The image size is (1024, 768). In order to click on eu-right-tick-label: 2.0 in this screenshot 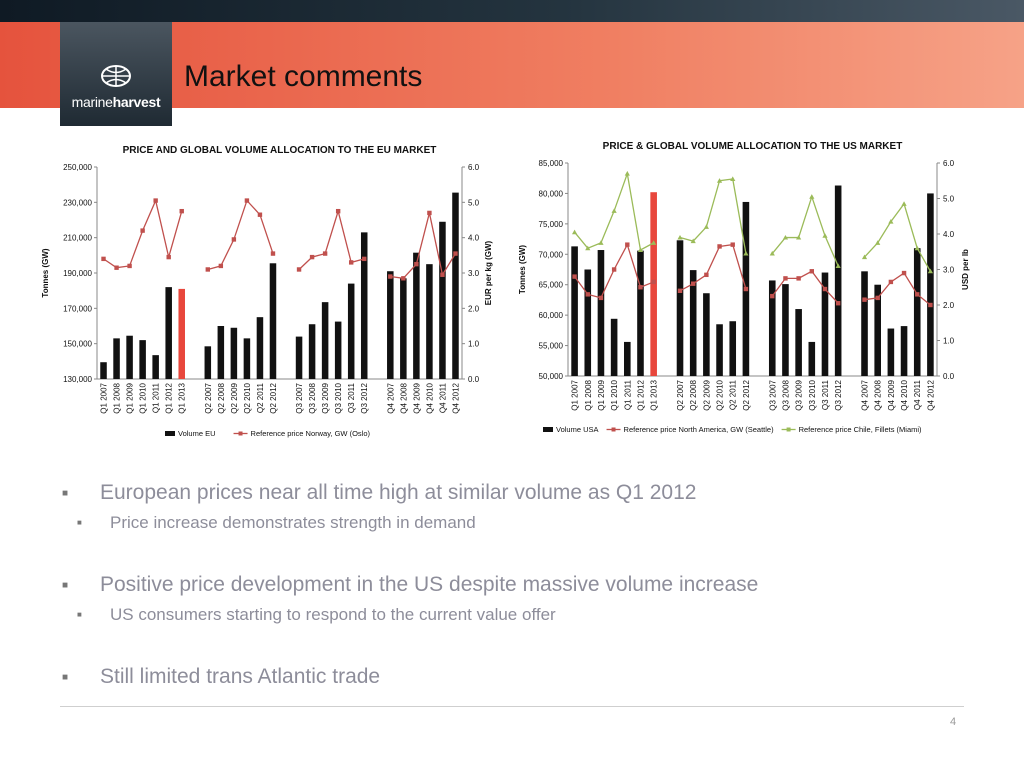, I will do `click(474, 308)`.